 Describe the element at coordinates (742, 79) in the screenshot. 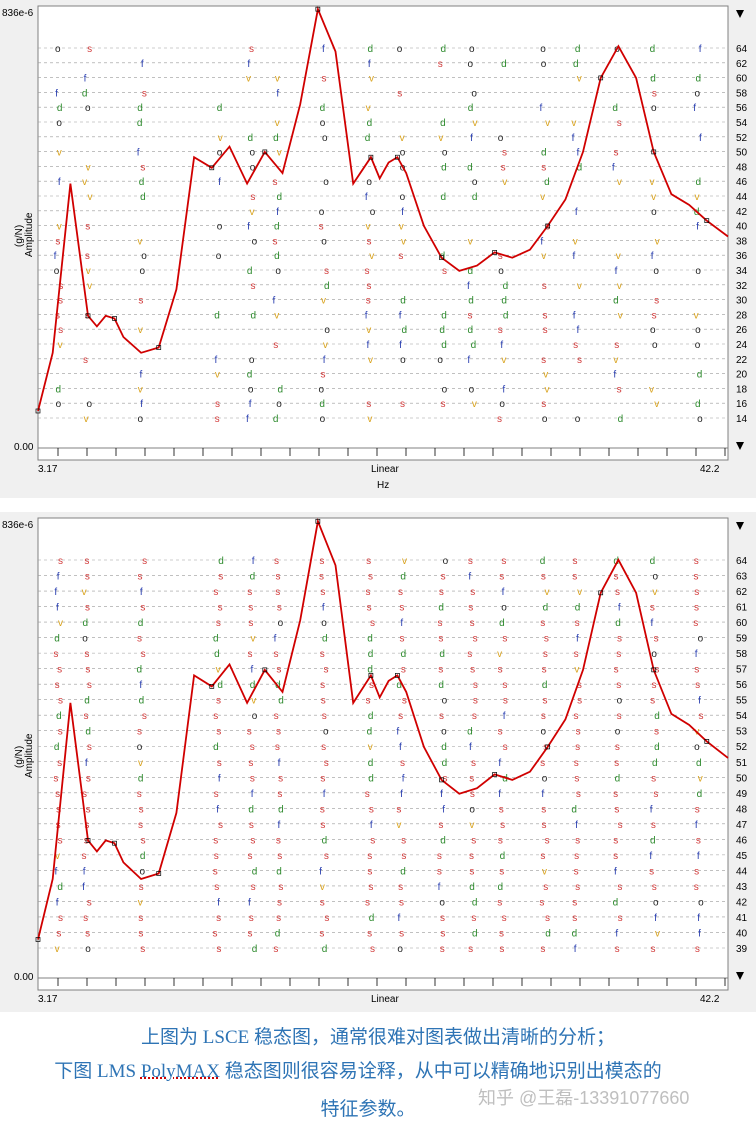

I see `order-tick-label: 60` at that location.